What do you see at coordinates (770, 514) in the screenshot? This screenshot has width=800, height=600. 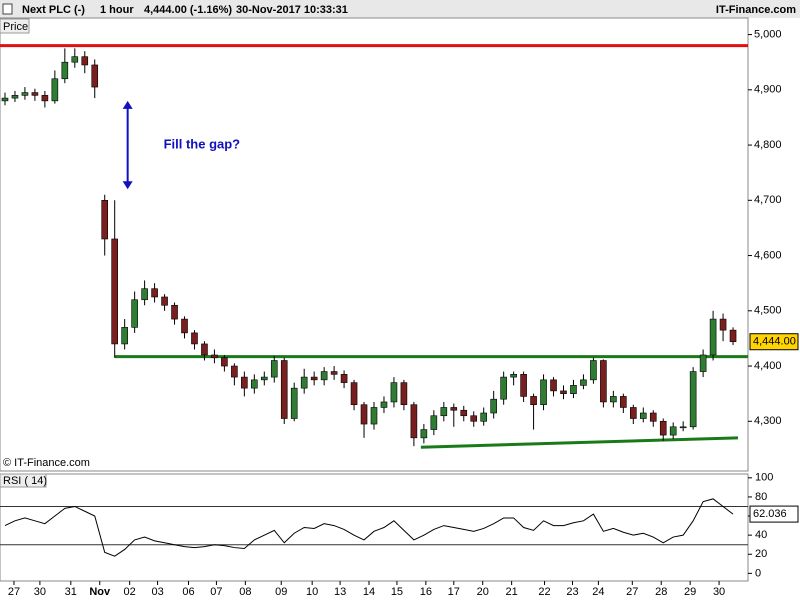 I see `rsi-last-label: 62.036` at bounding box center [770, 514].